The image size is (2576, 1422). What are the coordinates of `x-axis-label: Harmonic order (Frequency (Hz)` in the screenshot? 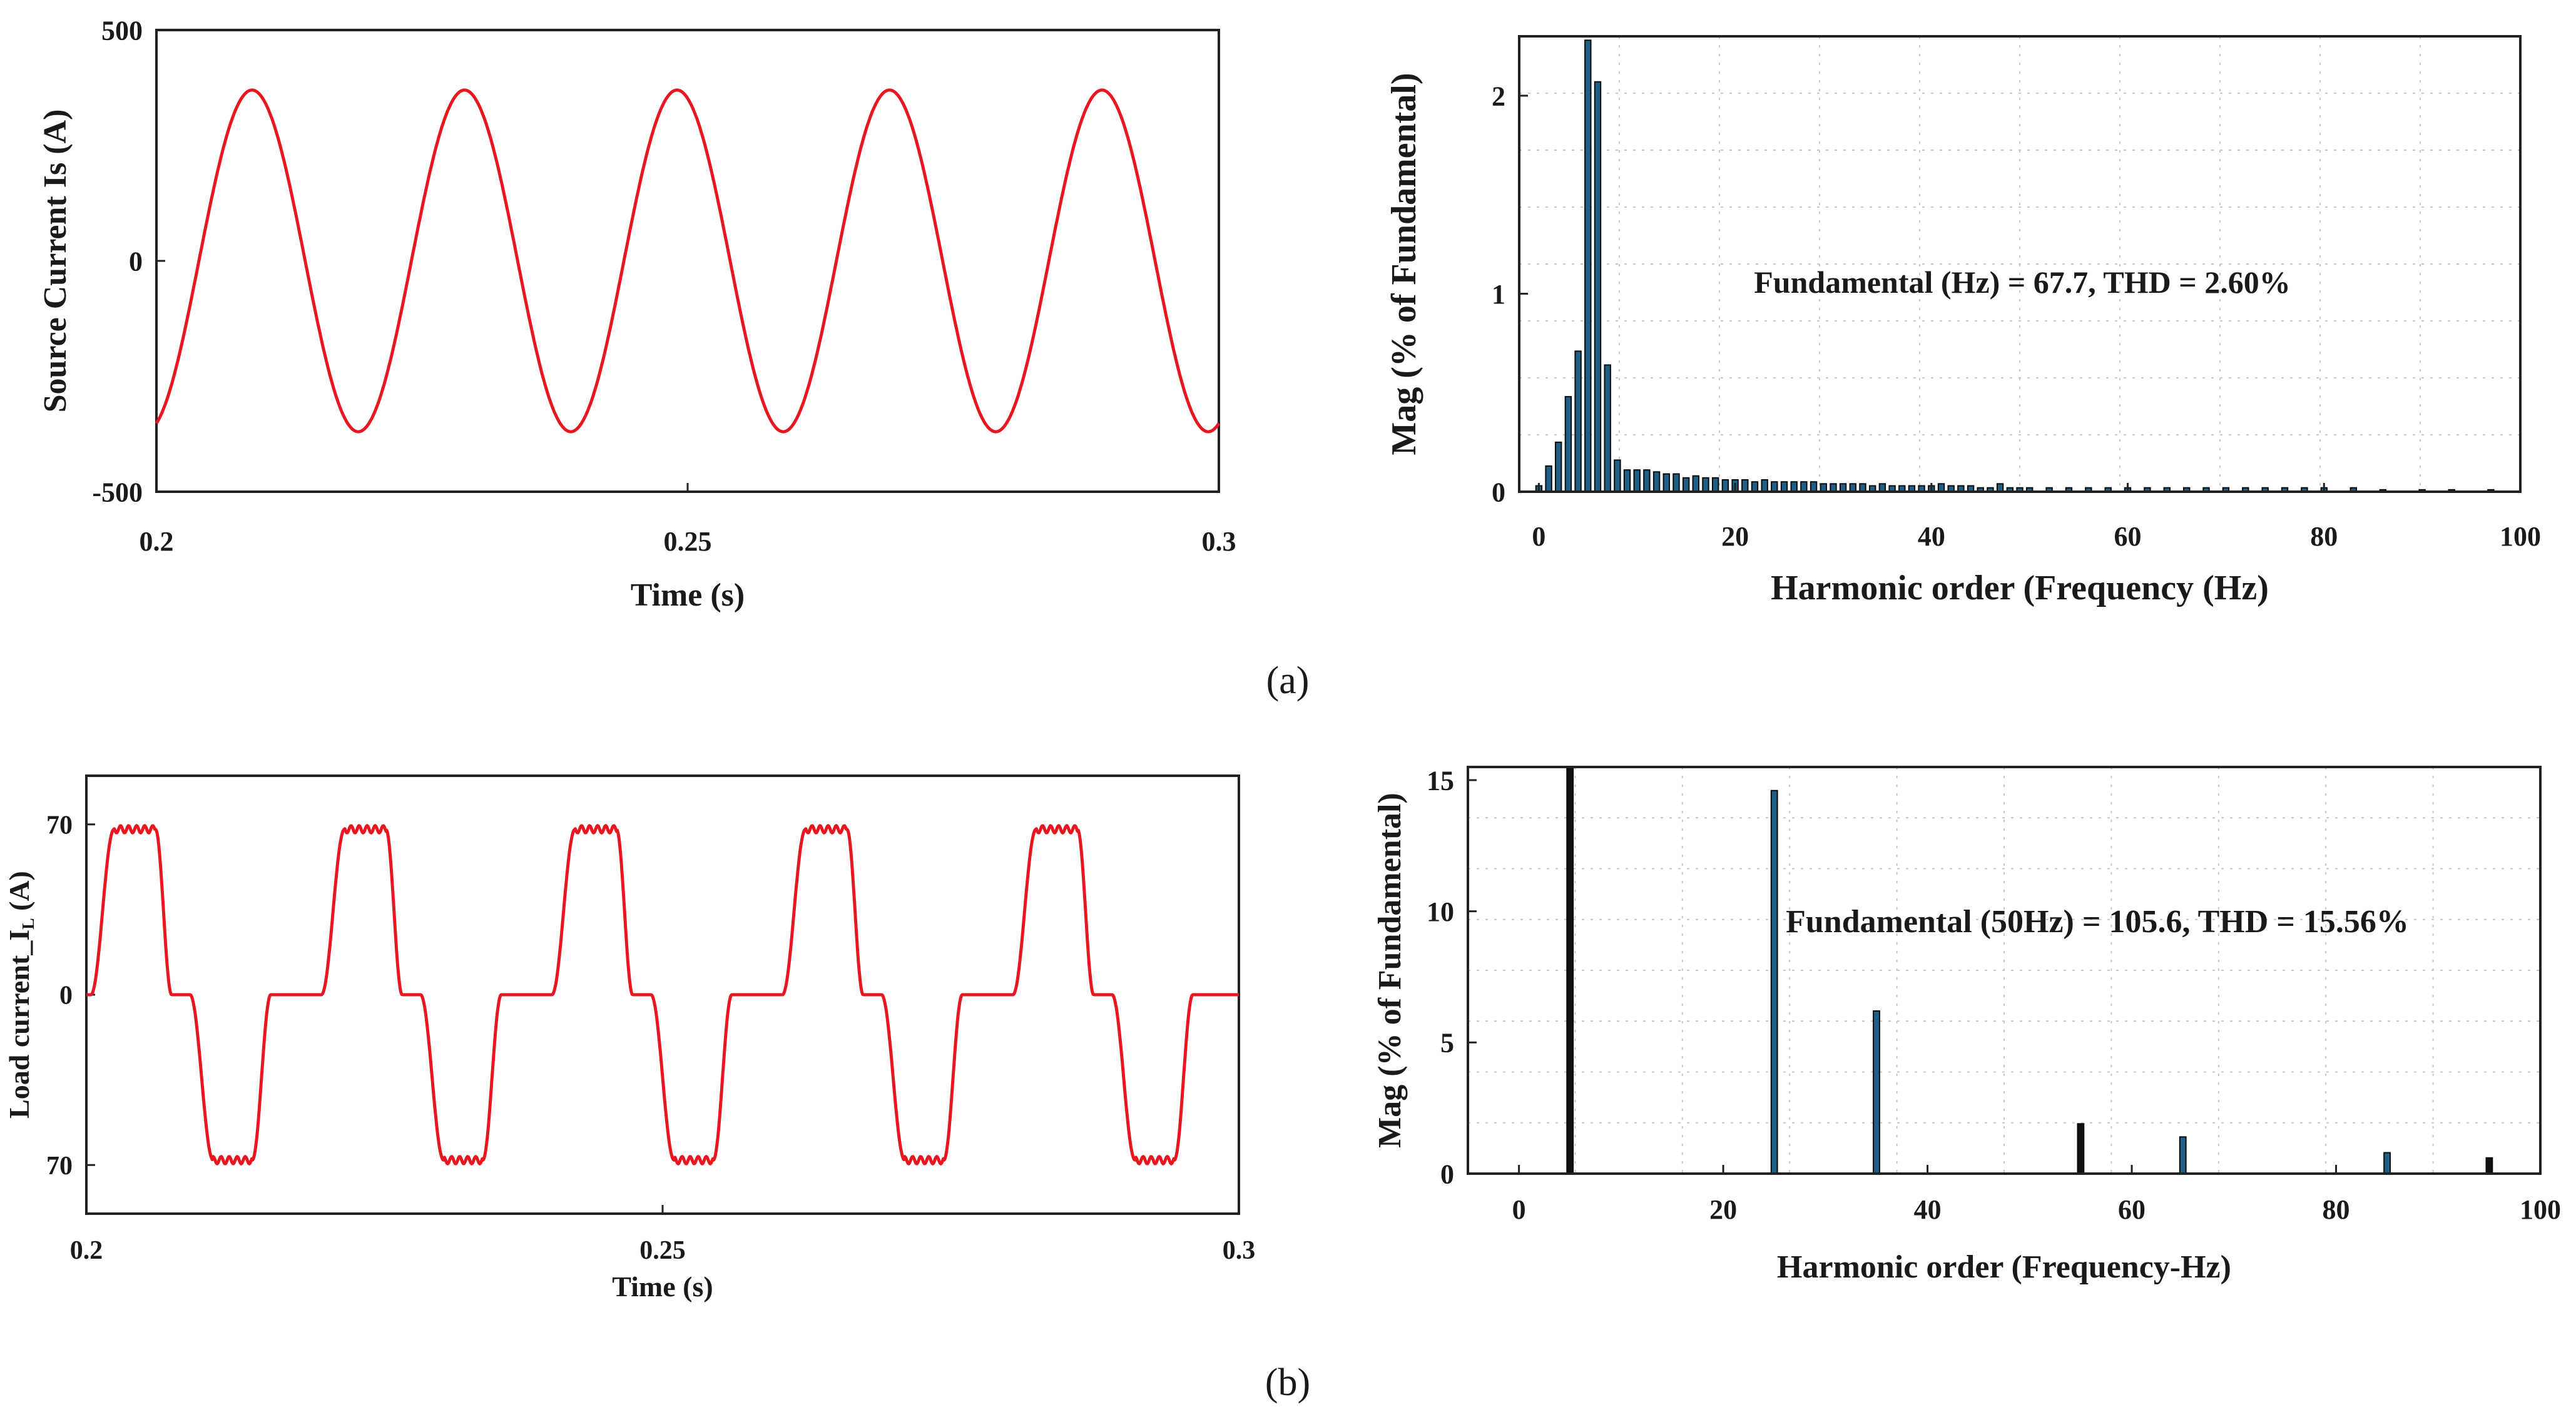 It's located at (2020, 588).